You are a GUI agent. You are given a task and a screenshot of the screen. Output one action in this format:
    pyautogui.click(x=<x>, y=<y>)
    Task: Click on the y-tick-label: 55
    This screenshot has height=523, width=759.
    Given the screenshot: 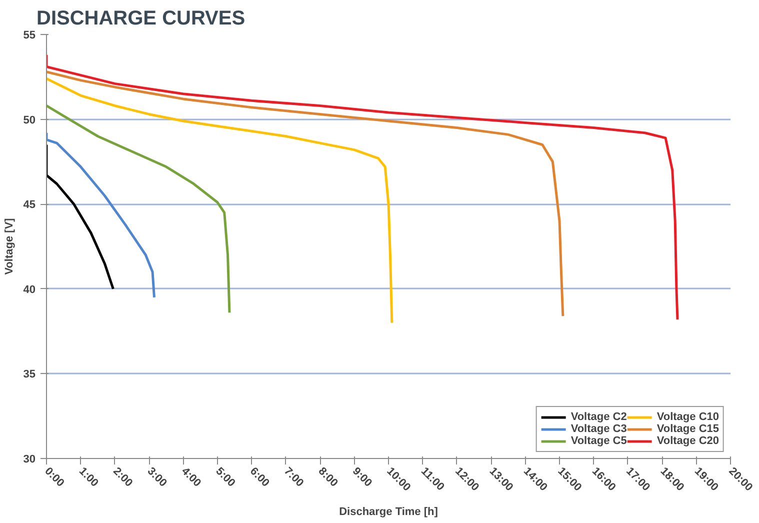 What is the action you would take?
    pyautogui.click(x=29, y=36)
    